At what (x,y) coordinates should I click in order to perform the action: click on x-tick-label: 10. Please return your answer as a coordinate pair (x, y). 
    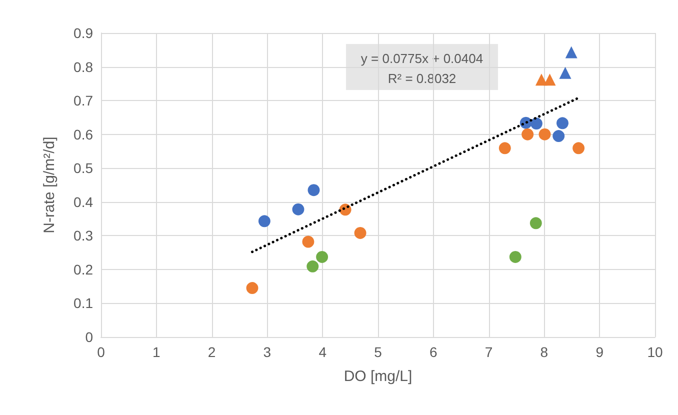
    Looking at the image, I should click on (655, 352).